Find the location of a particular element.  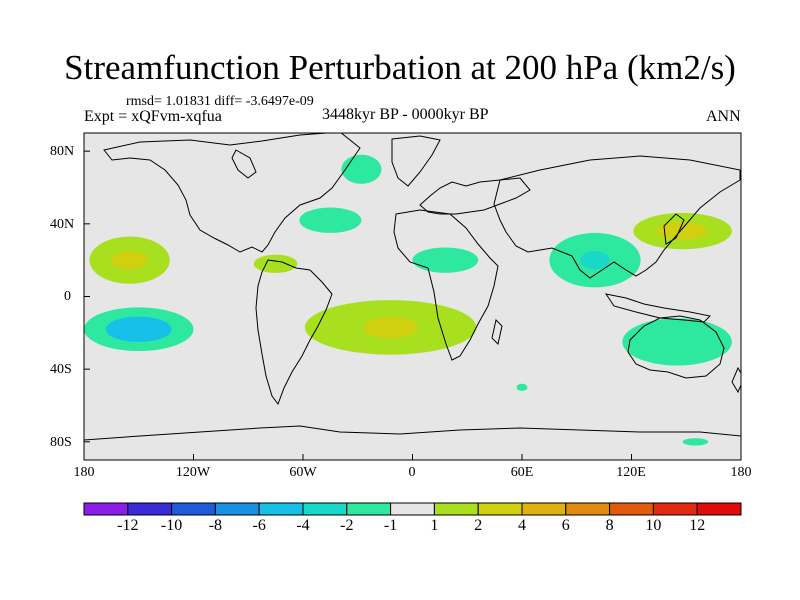

anomaly-southern-pacific-negative is located at coordinates (695, 442).